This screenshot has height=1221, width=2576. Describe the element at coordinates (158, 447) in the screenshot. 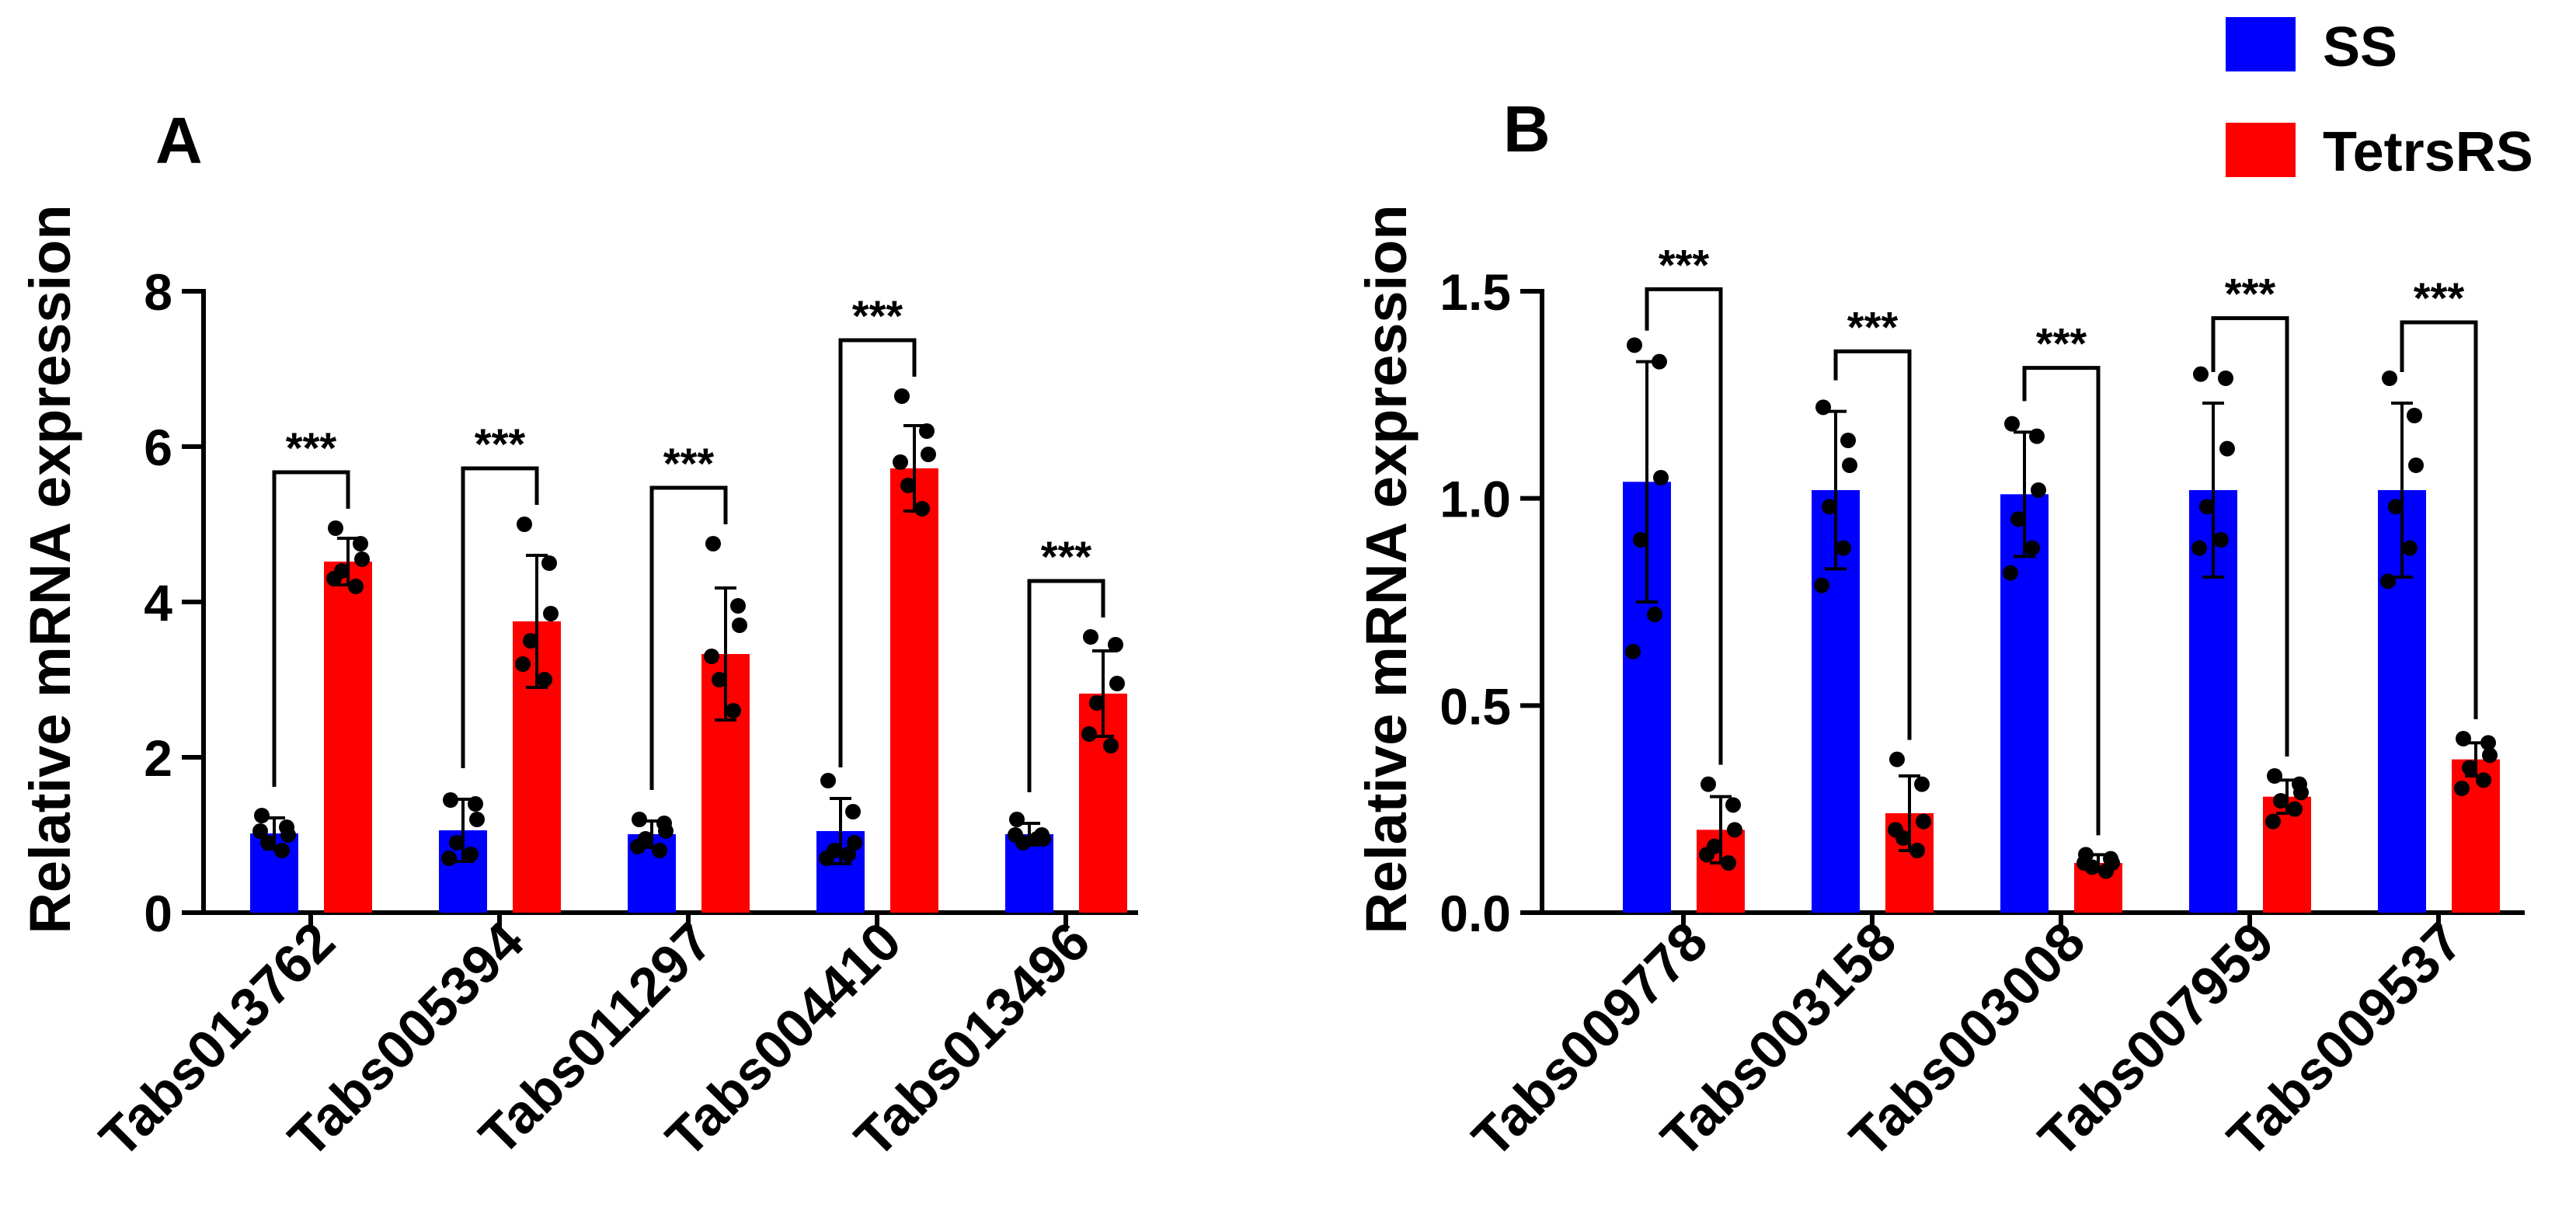

I see `y-tick-label: 6` at that location.